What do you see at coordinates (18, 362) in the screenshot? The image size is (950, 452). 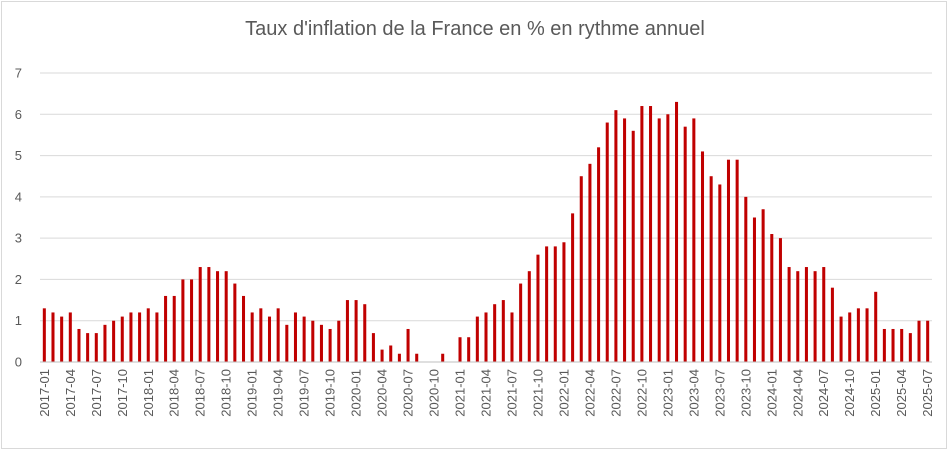 I see `y-tick-label: 0` at bounding box center [18, 362].